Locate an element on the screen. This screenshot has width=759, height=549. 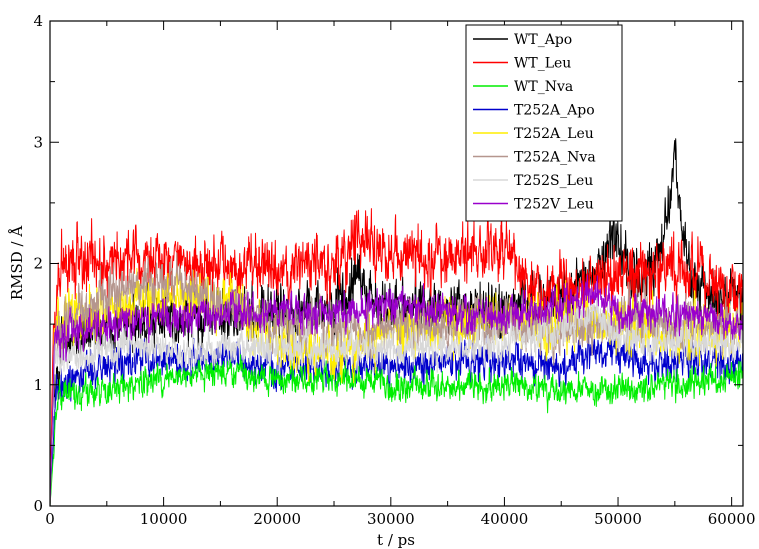
legend-label: T252S_Leu is located at coordinates (553, 181).